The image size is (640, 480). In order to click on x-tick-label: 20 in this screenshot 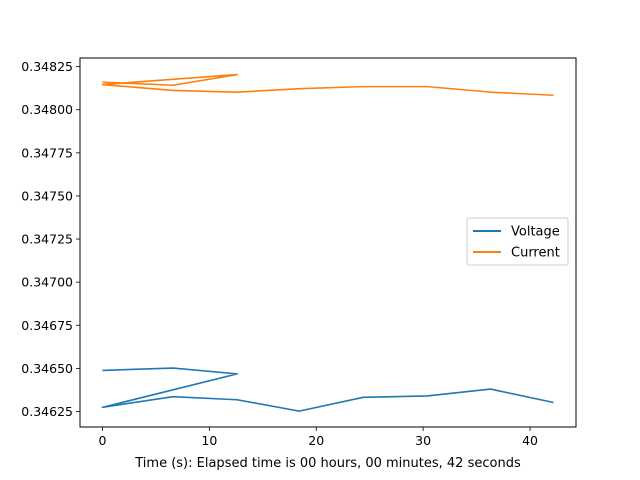, I will do `click(316, 440)`.